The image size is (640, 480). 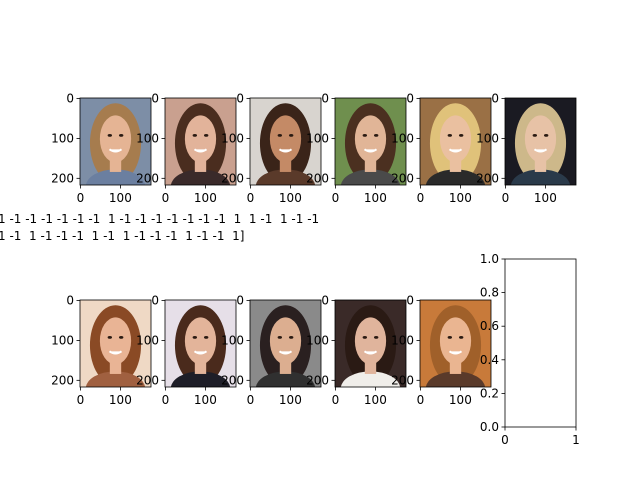 What do you see at coordinates (489, 326) in the screenshot?
I see `y-tick-label: 0.6` at bounding box center [489, 326].